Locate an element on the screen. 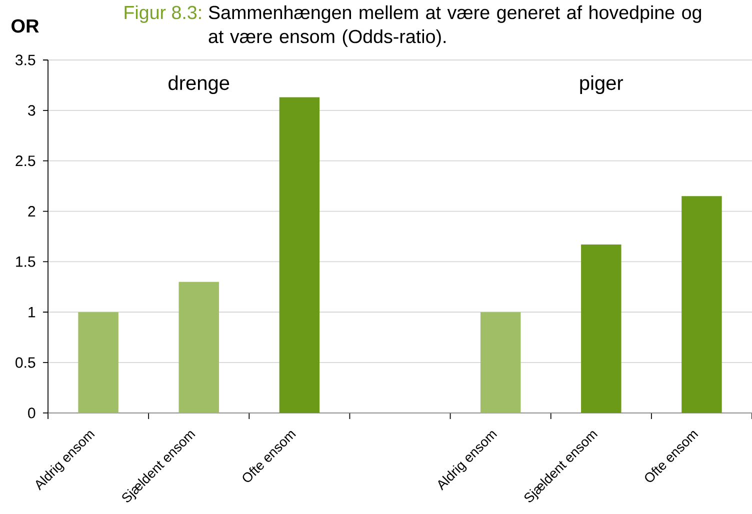 The image size is (752, 514). y-tick-label: 3.5 is located at coordinates (26, 60).